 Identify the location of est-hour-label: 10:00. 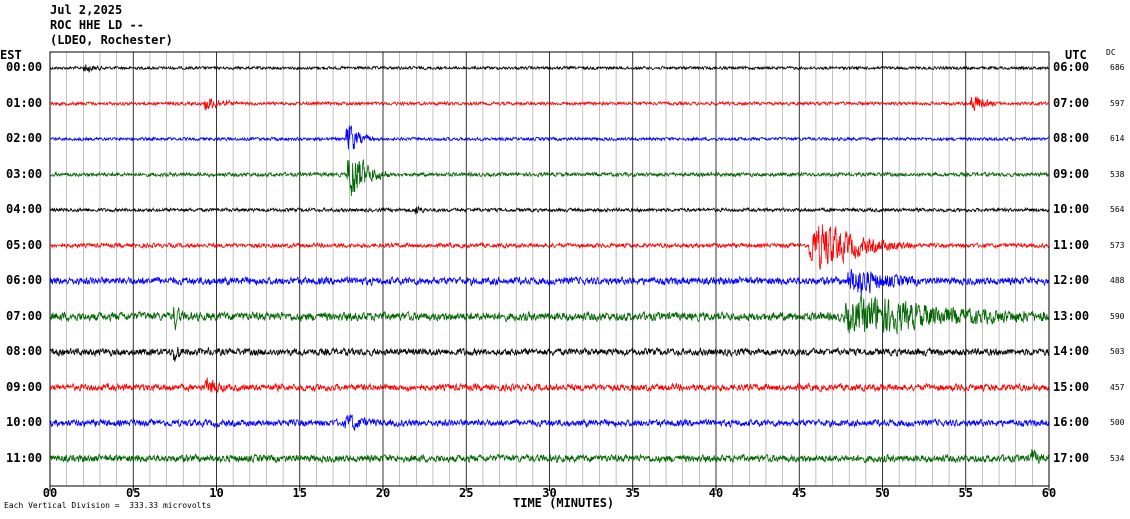
(24, 422).